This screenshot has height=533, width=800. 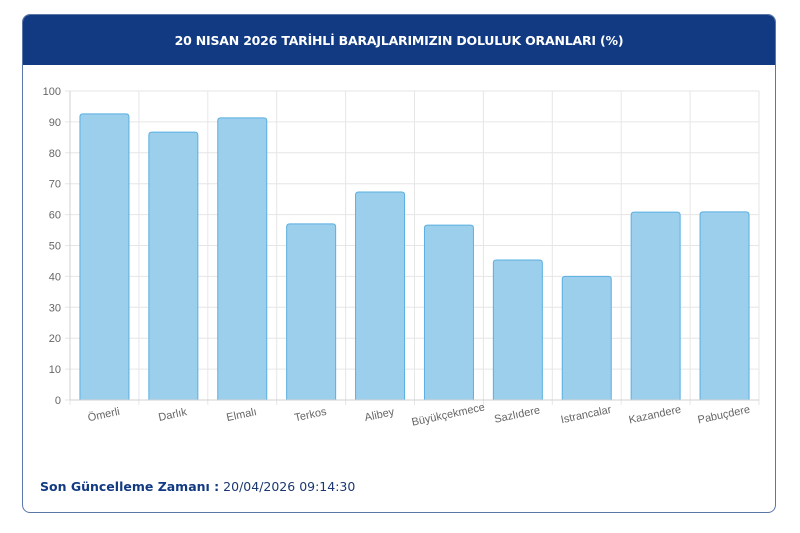 I want to click on bar-darlık: Darlık: 86.7, so click(x=173, y=266).